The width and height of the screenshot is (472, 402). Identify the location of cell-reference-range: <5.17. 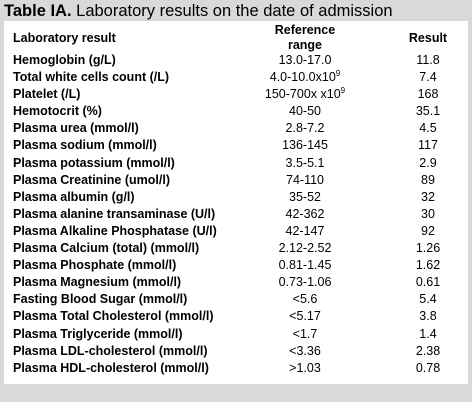
(305, 316).